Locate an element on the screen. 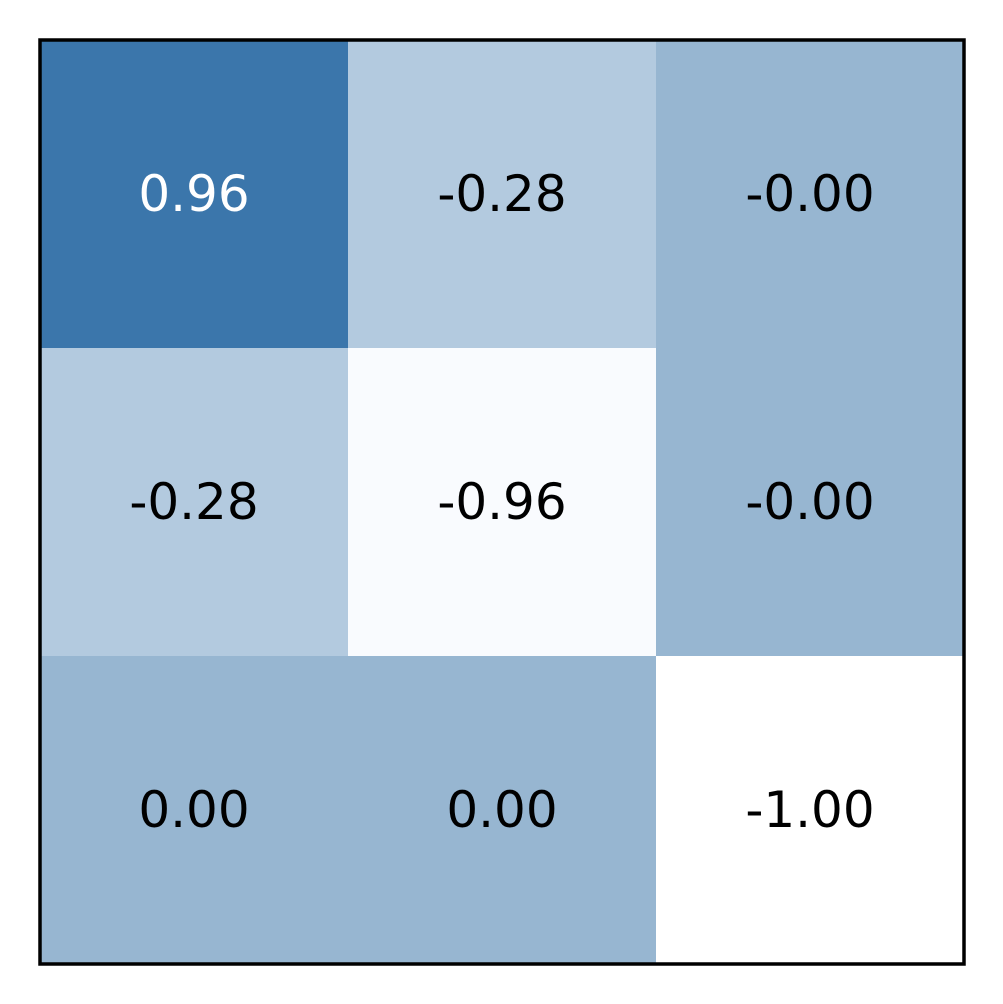 The height and width of the screenshot is (1004, 1003). cell-label-0-1: -0.28 is located at coordinates (501, 194).